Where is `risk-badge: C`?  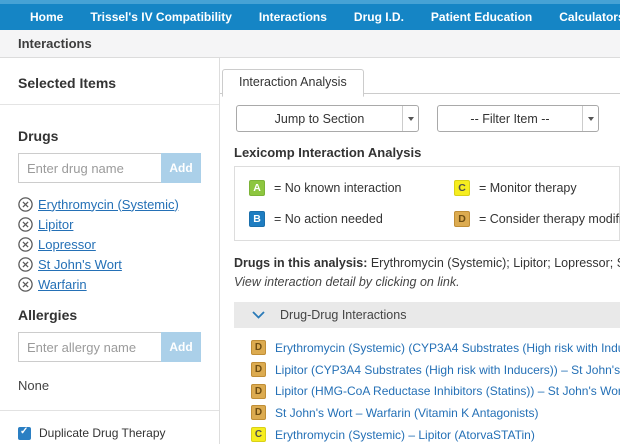 risk-badge: C is located at coordinates (258, 435).